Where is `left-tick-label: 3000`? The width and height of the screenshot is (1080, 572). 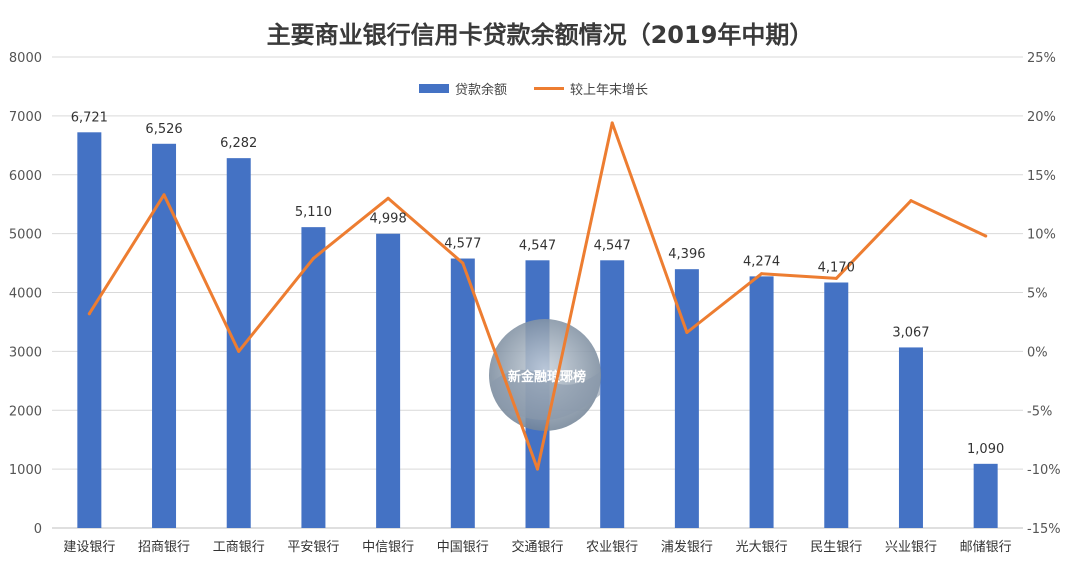 left-tick-label: 3000 is located at coordinates (25, 352).